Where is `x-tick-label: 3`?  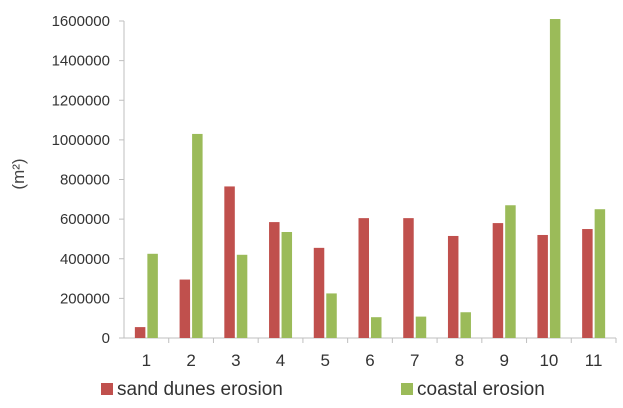
x-tick-label: 3 is located at coordinates (235, 360).